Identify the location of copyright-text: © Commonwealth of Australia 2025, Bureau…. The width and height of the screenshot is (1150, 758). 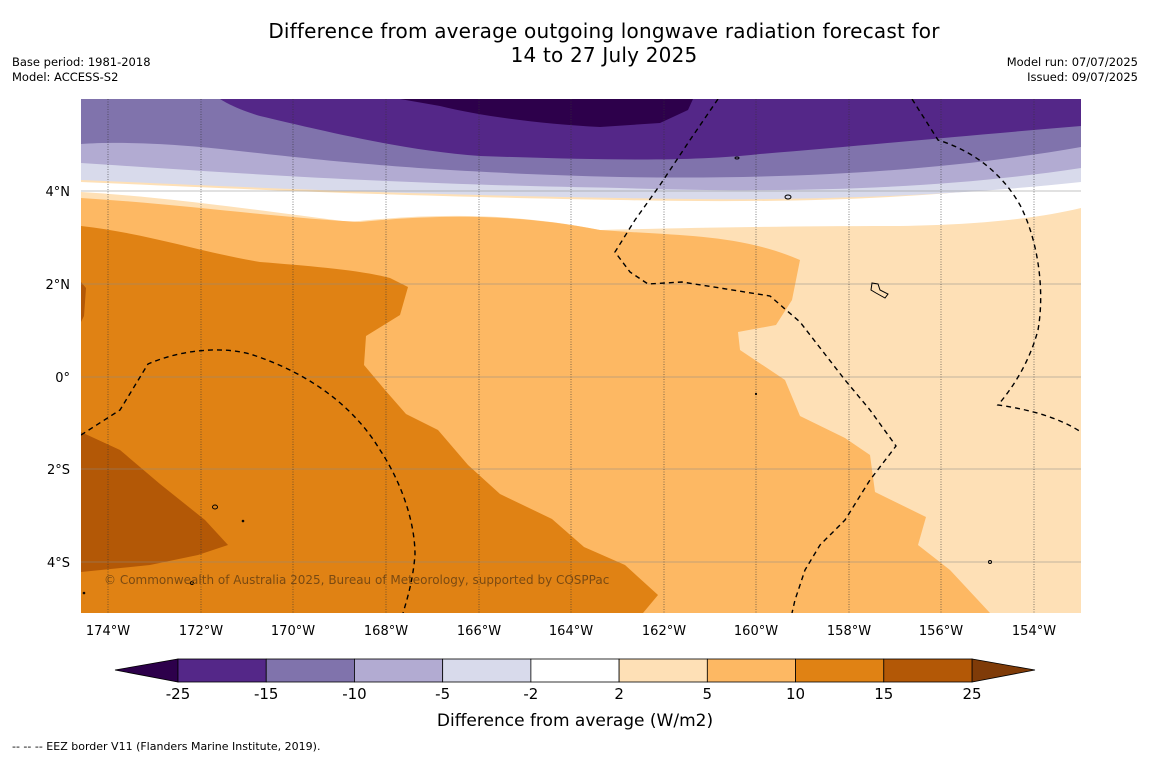
(356, 580).